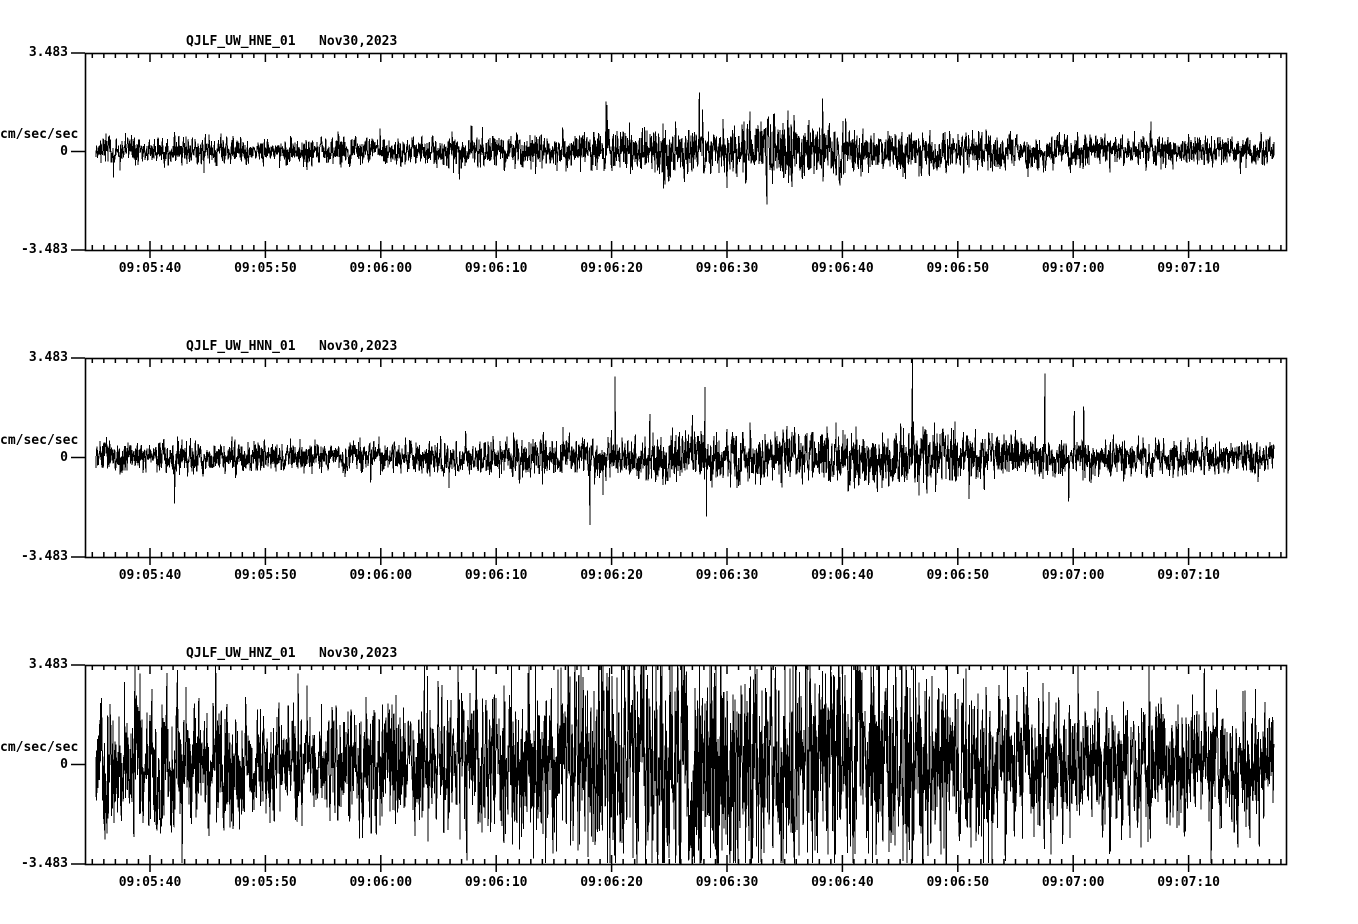 The height and width of the screenshot is (924, 1358). I want to click on panel-title: QJLF_UW_HNZ_01 Nov30,2023, so click(292, 653).